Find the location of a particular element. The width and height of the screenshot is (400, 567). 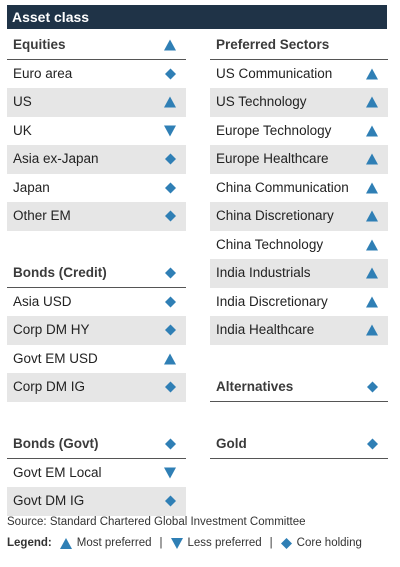

section-header-bonds-credit: Bonds (Credit) is located at coordinates (96, 273).